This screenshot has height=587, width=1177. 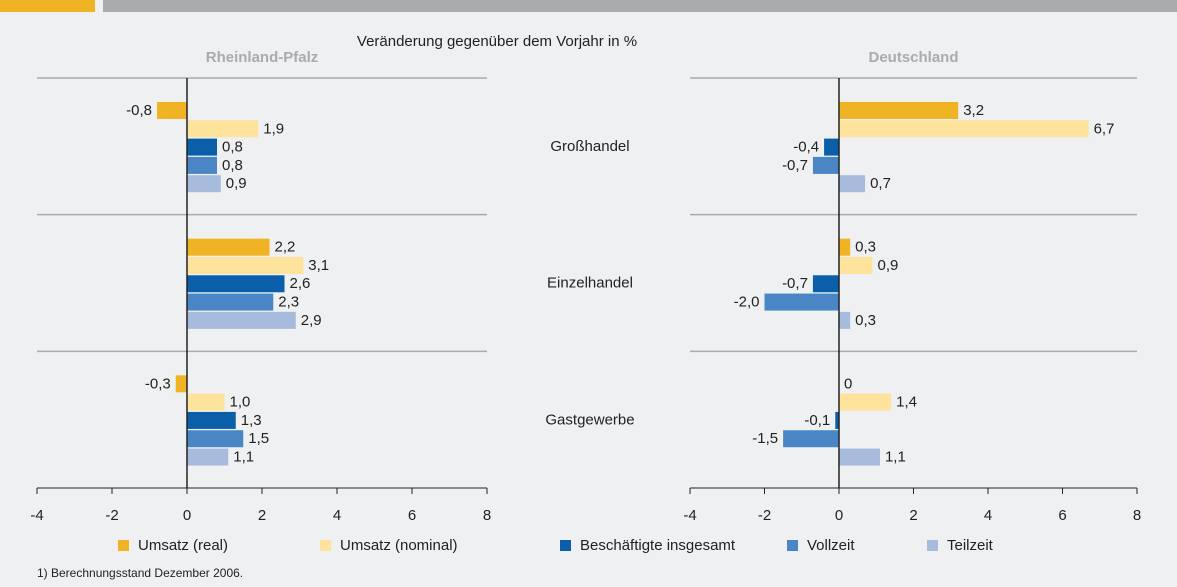 What do you see at coordinates (158, 383) in the screenshot?
I see `data-label: -0,3` at bounding box center [158, 383].